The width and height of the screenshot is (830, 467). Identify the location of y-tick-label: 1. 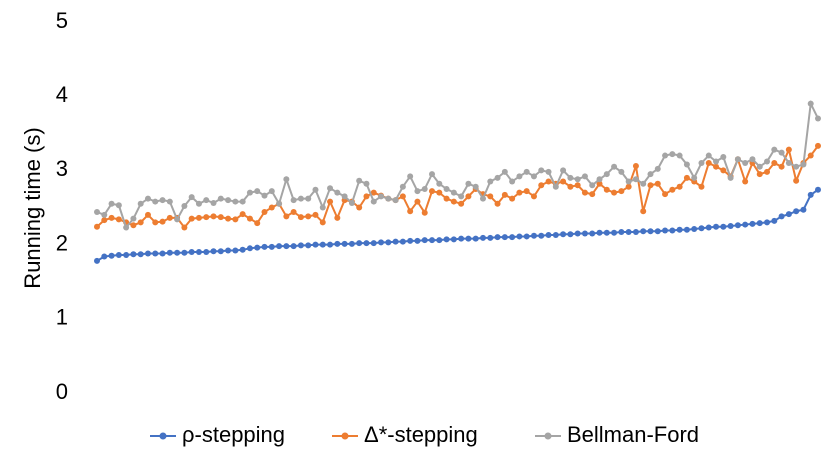
(62, 317).